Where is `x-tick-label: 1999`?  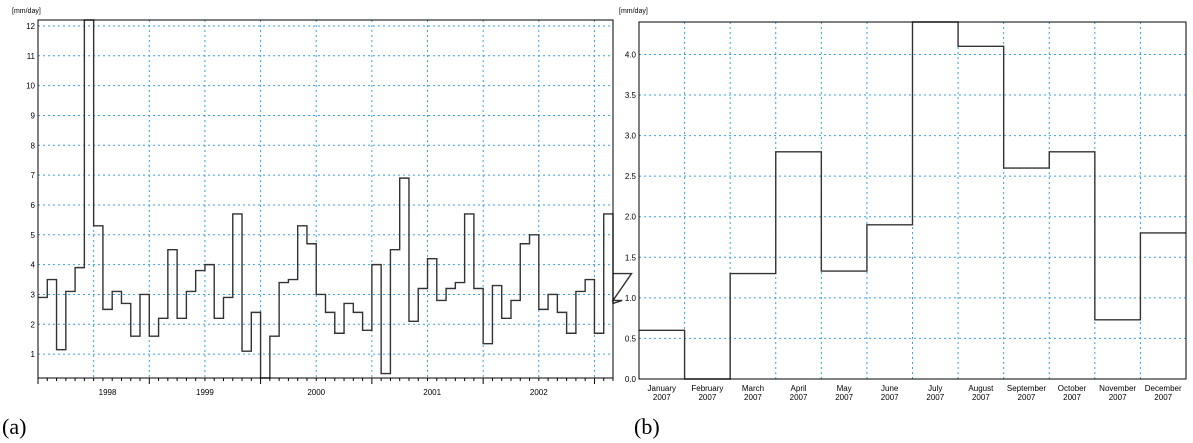 x-tick-label: 1999 is located at coordinates (205, 392).